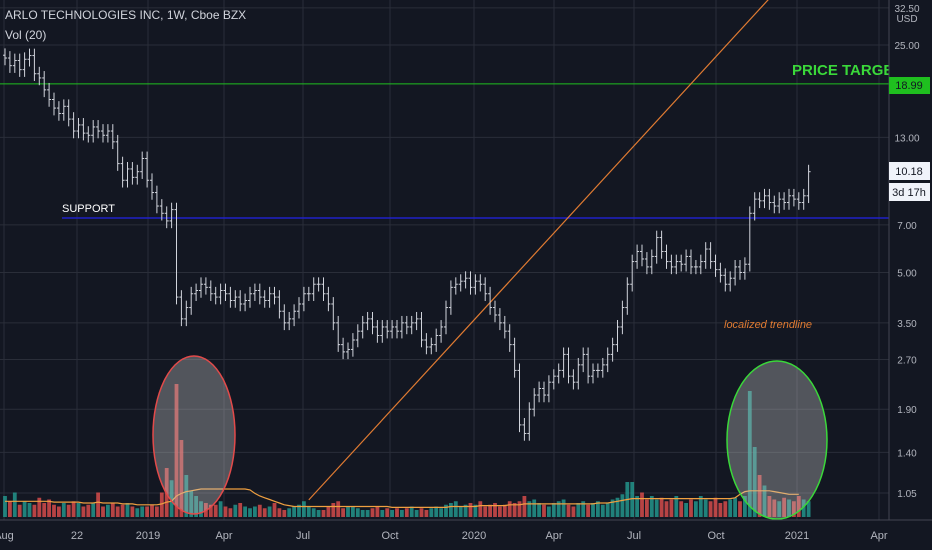  Describe the element at coordinates (909, 86) in the screenshot. I see `target-price-badge-text: 18.99` at that location.